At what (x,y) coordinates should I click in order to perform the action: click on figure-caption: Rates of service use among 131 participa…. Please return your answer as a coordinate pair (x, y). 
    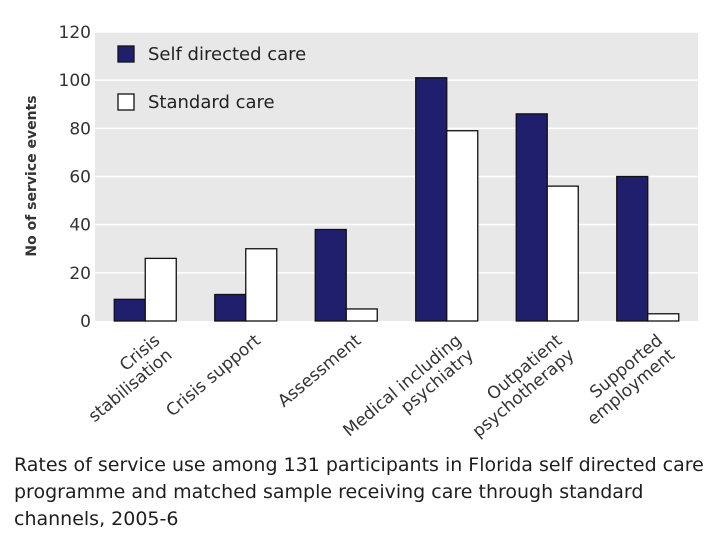
    Looking at the image, I should click on (359, 492).